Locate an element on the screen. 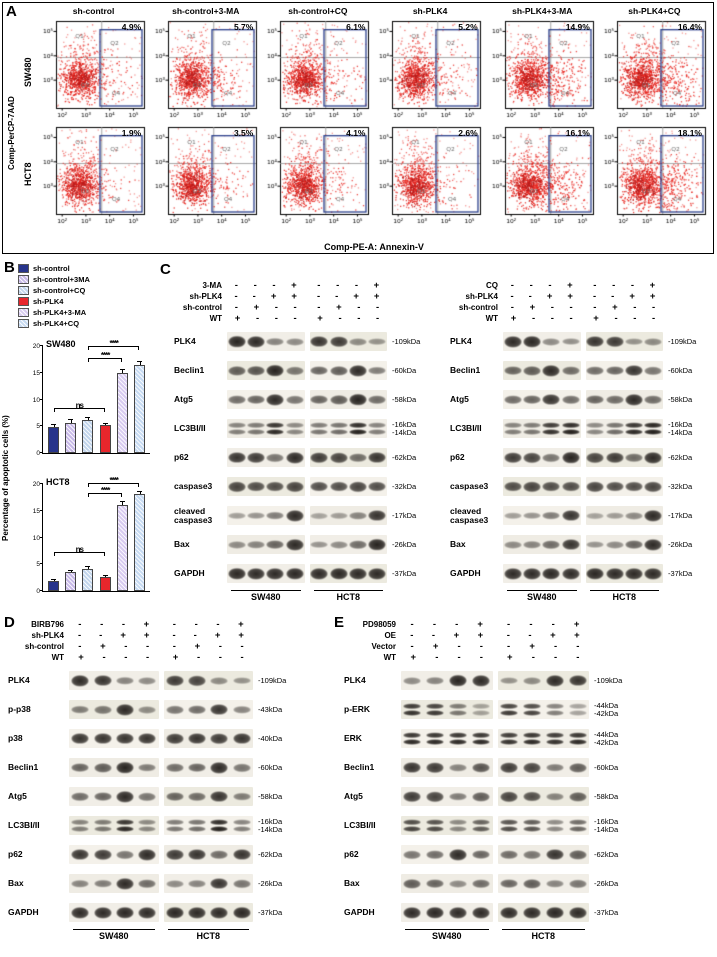 Image resolution: width=717 pixels, height=957 pixels. treatment-marks: + - - - is located at coordinates (542, 319).